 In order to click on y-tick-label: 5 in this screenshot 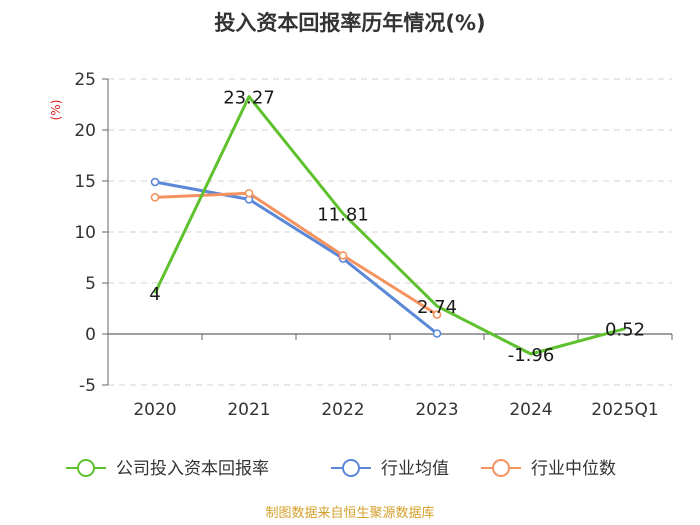, I will do `click(90, 284)`.